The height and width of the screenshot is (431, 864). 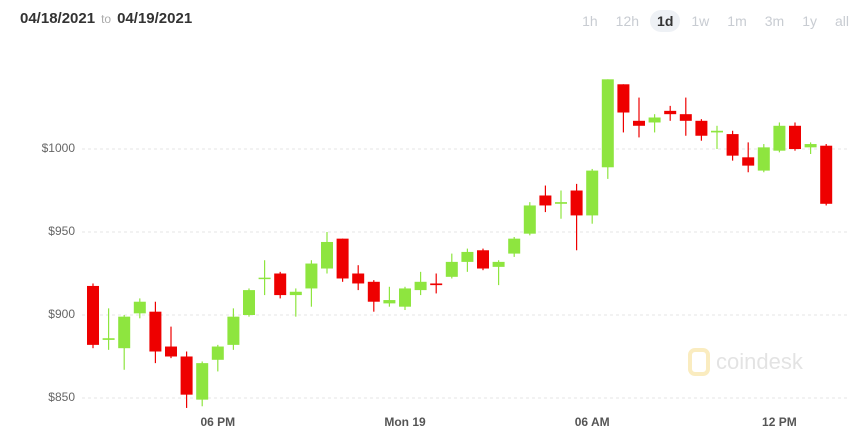 I want to click on range-button: 3m, so click(x=774, y=21).